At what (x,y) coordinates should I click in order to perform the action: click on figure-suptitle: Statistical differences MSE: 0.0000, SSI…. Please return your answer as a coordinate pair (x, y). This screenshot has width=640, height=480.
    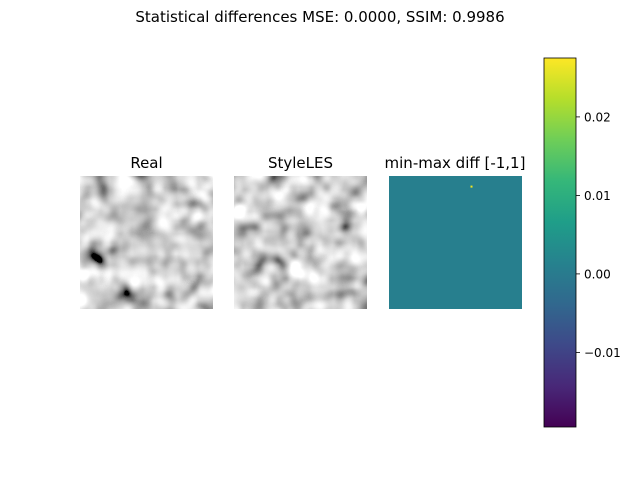
    Looking at the image, I should click on (319, 17).